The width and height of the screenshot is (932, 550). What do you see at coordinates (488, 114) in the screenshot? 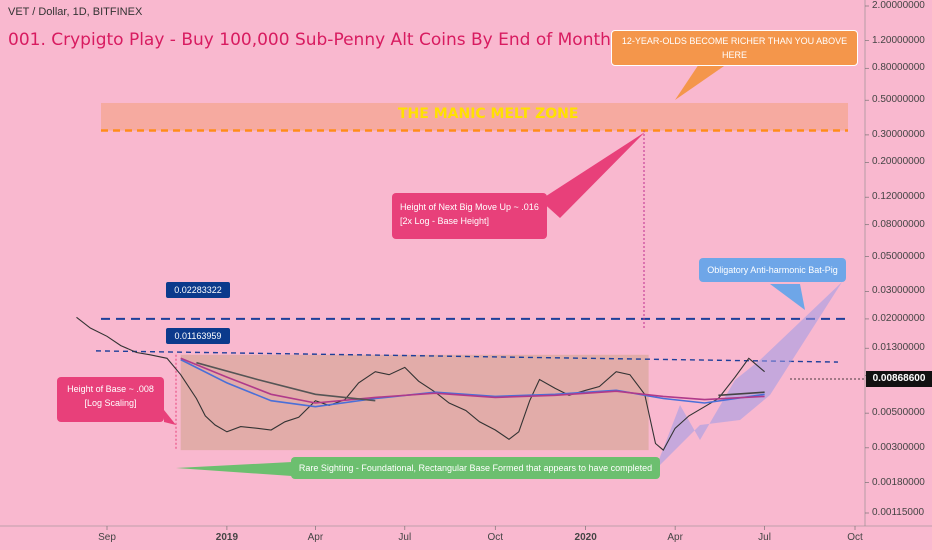
I see `manic-melt-zone-label: THE MANIC MELT ZONE` at bounding box center [488, 114].